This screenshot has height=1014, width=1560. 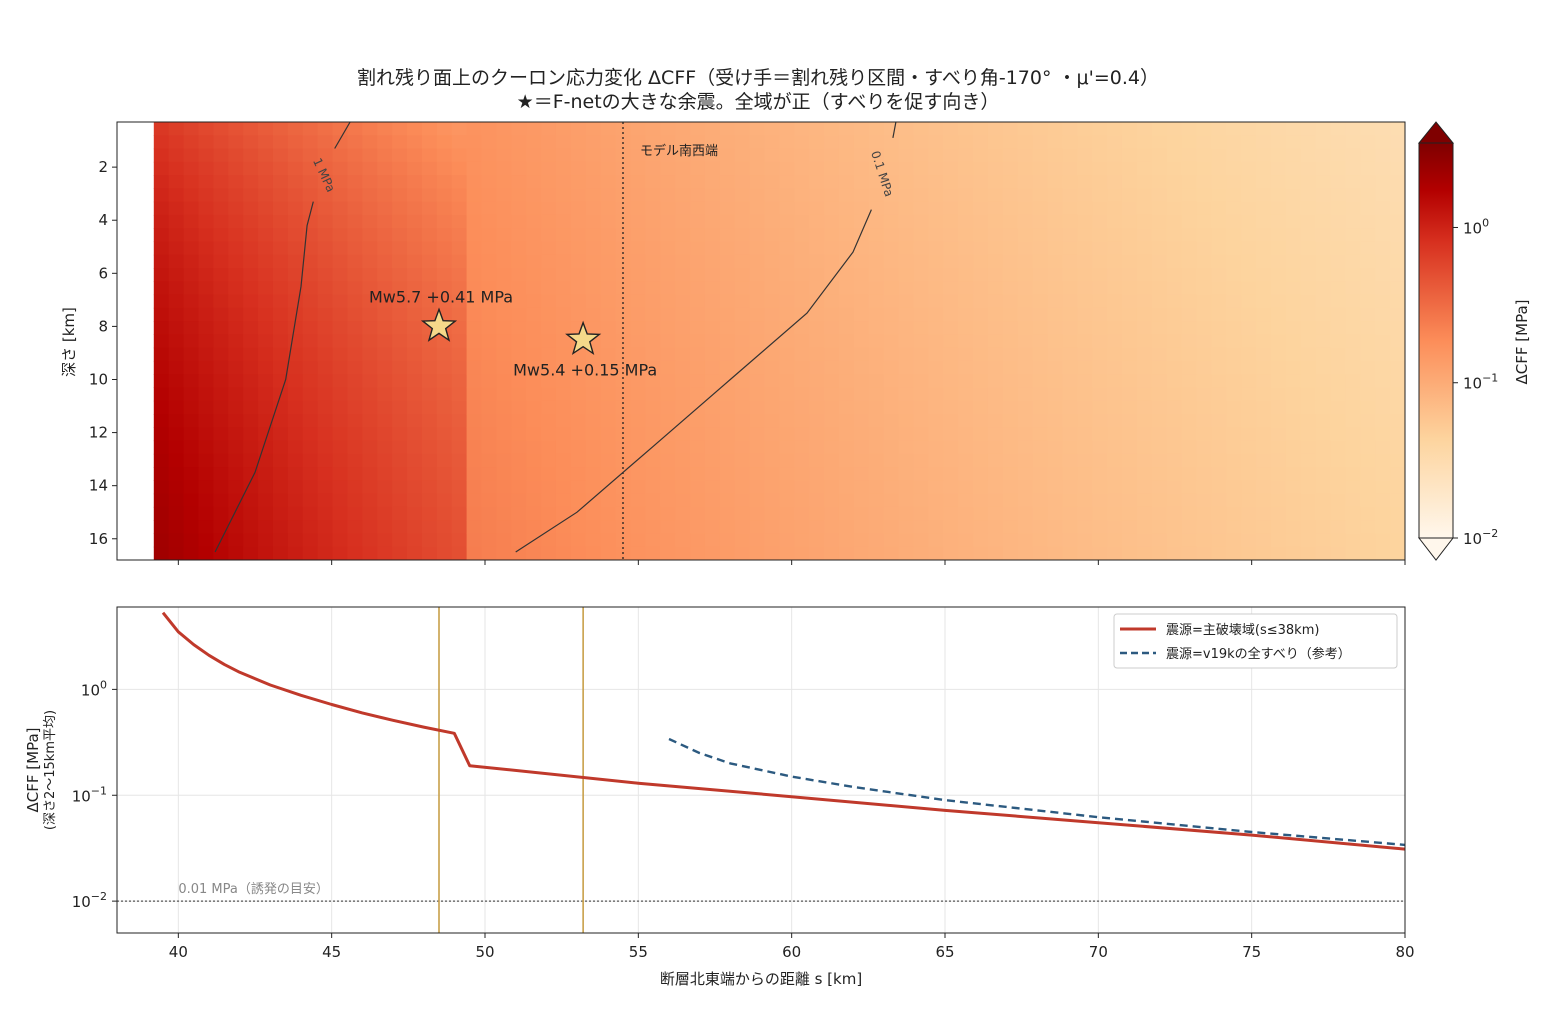 What do you see at coordinates (792, 947) in the screenshot?
I see `line-x-ticks: 40 45 50 55 60 65 70 75 80` at bounding box center [792, 947].